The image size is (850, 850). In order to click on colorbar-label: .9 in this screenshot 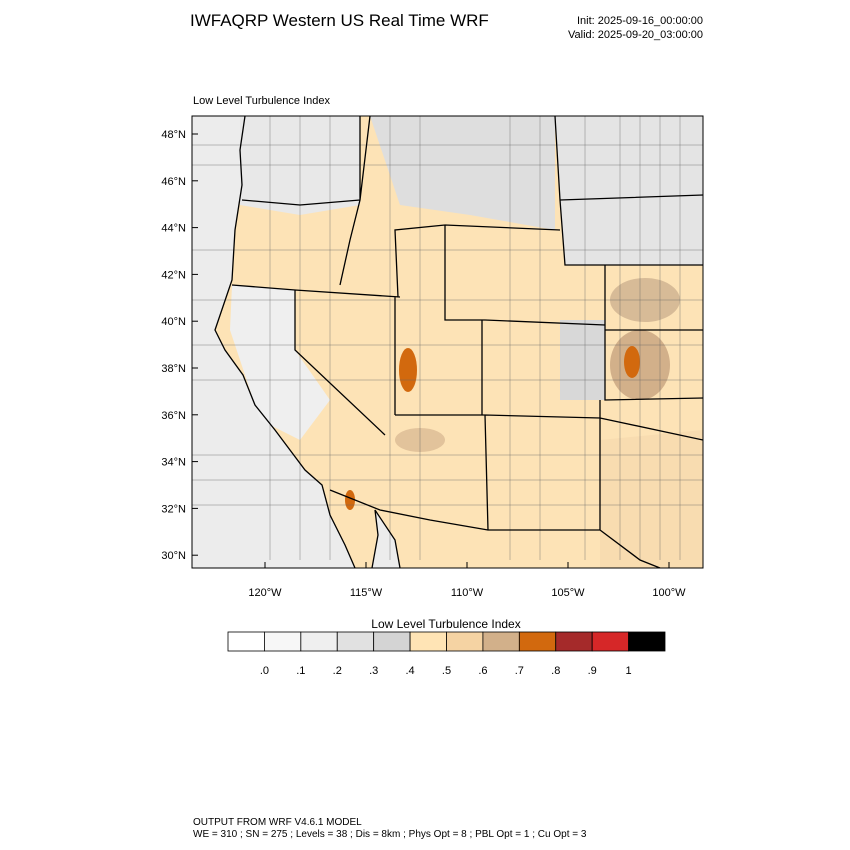, I will do `click(592, 671)`.